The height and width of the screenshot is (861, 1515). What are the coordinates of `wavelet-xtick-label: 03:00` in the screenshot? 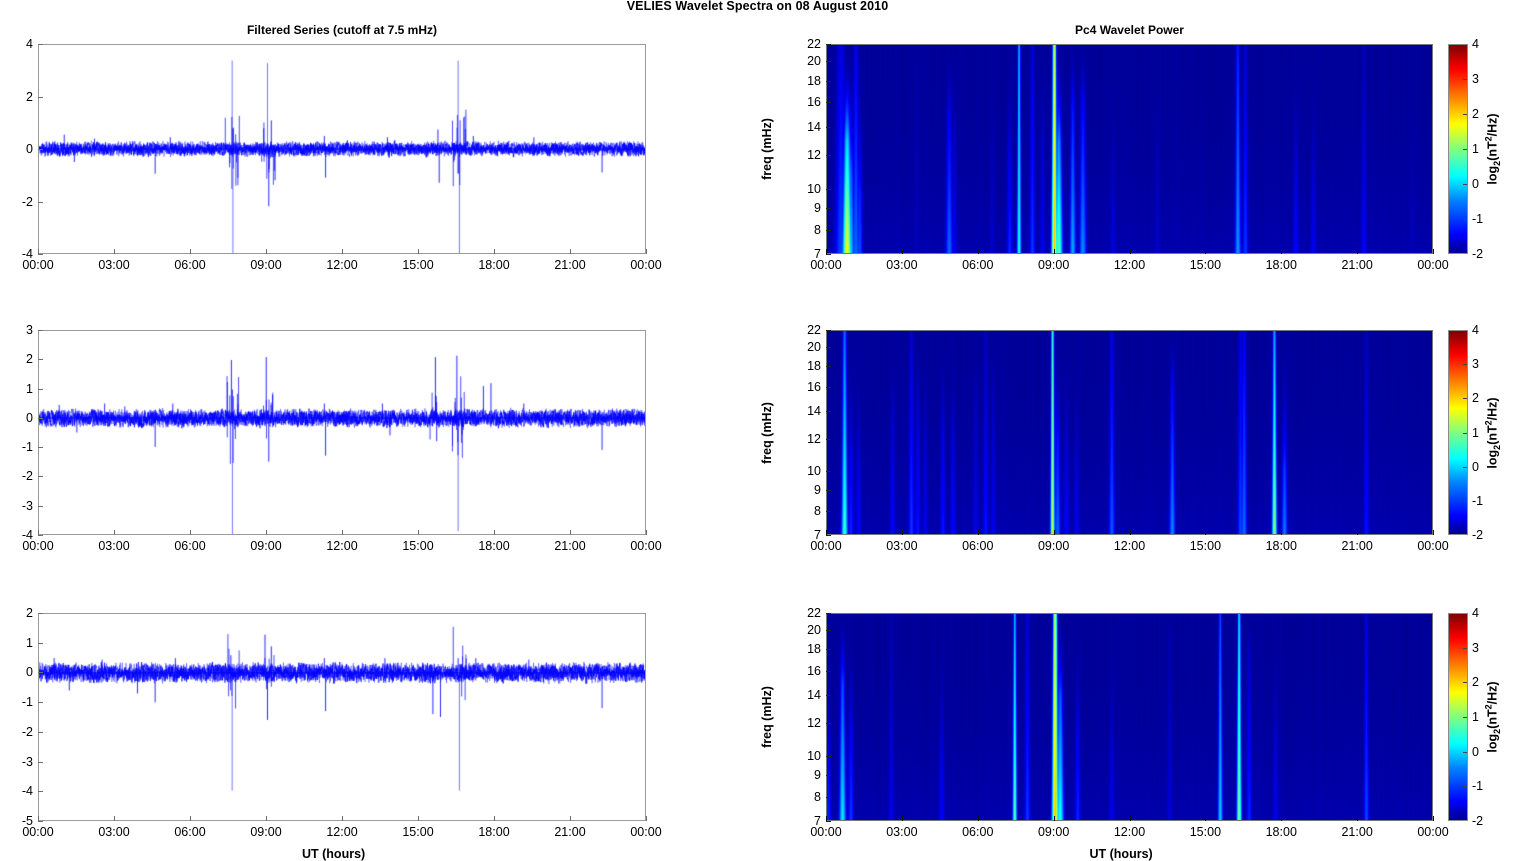 It's located at (902, 832).